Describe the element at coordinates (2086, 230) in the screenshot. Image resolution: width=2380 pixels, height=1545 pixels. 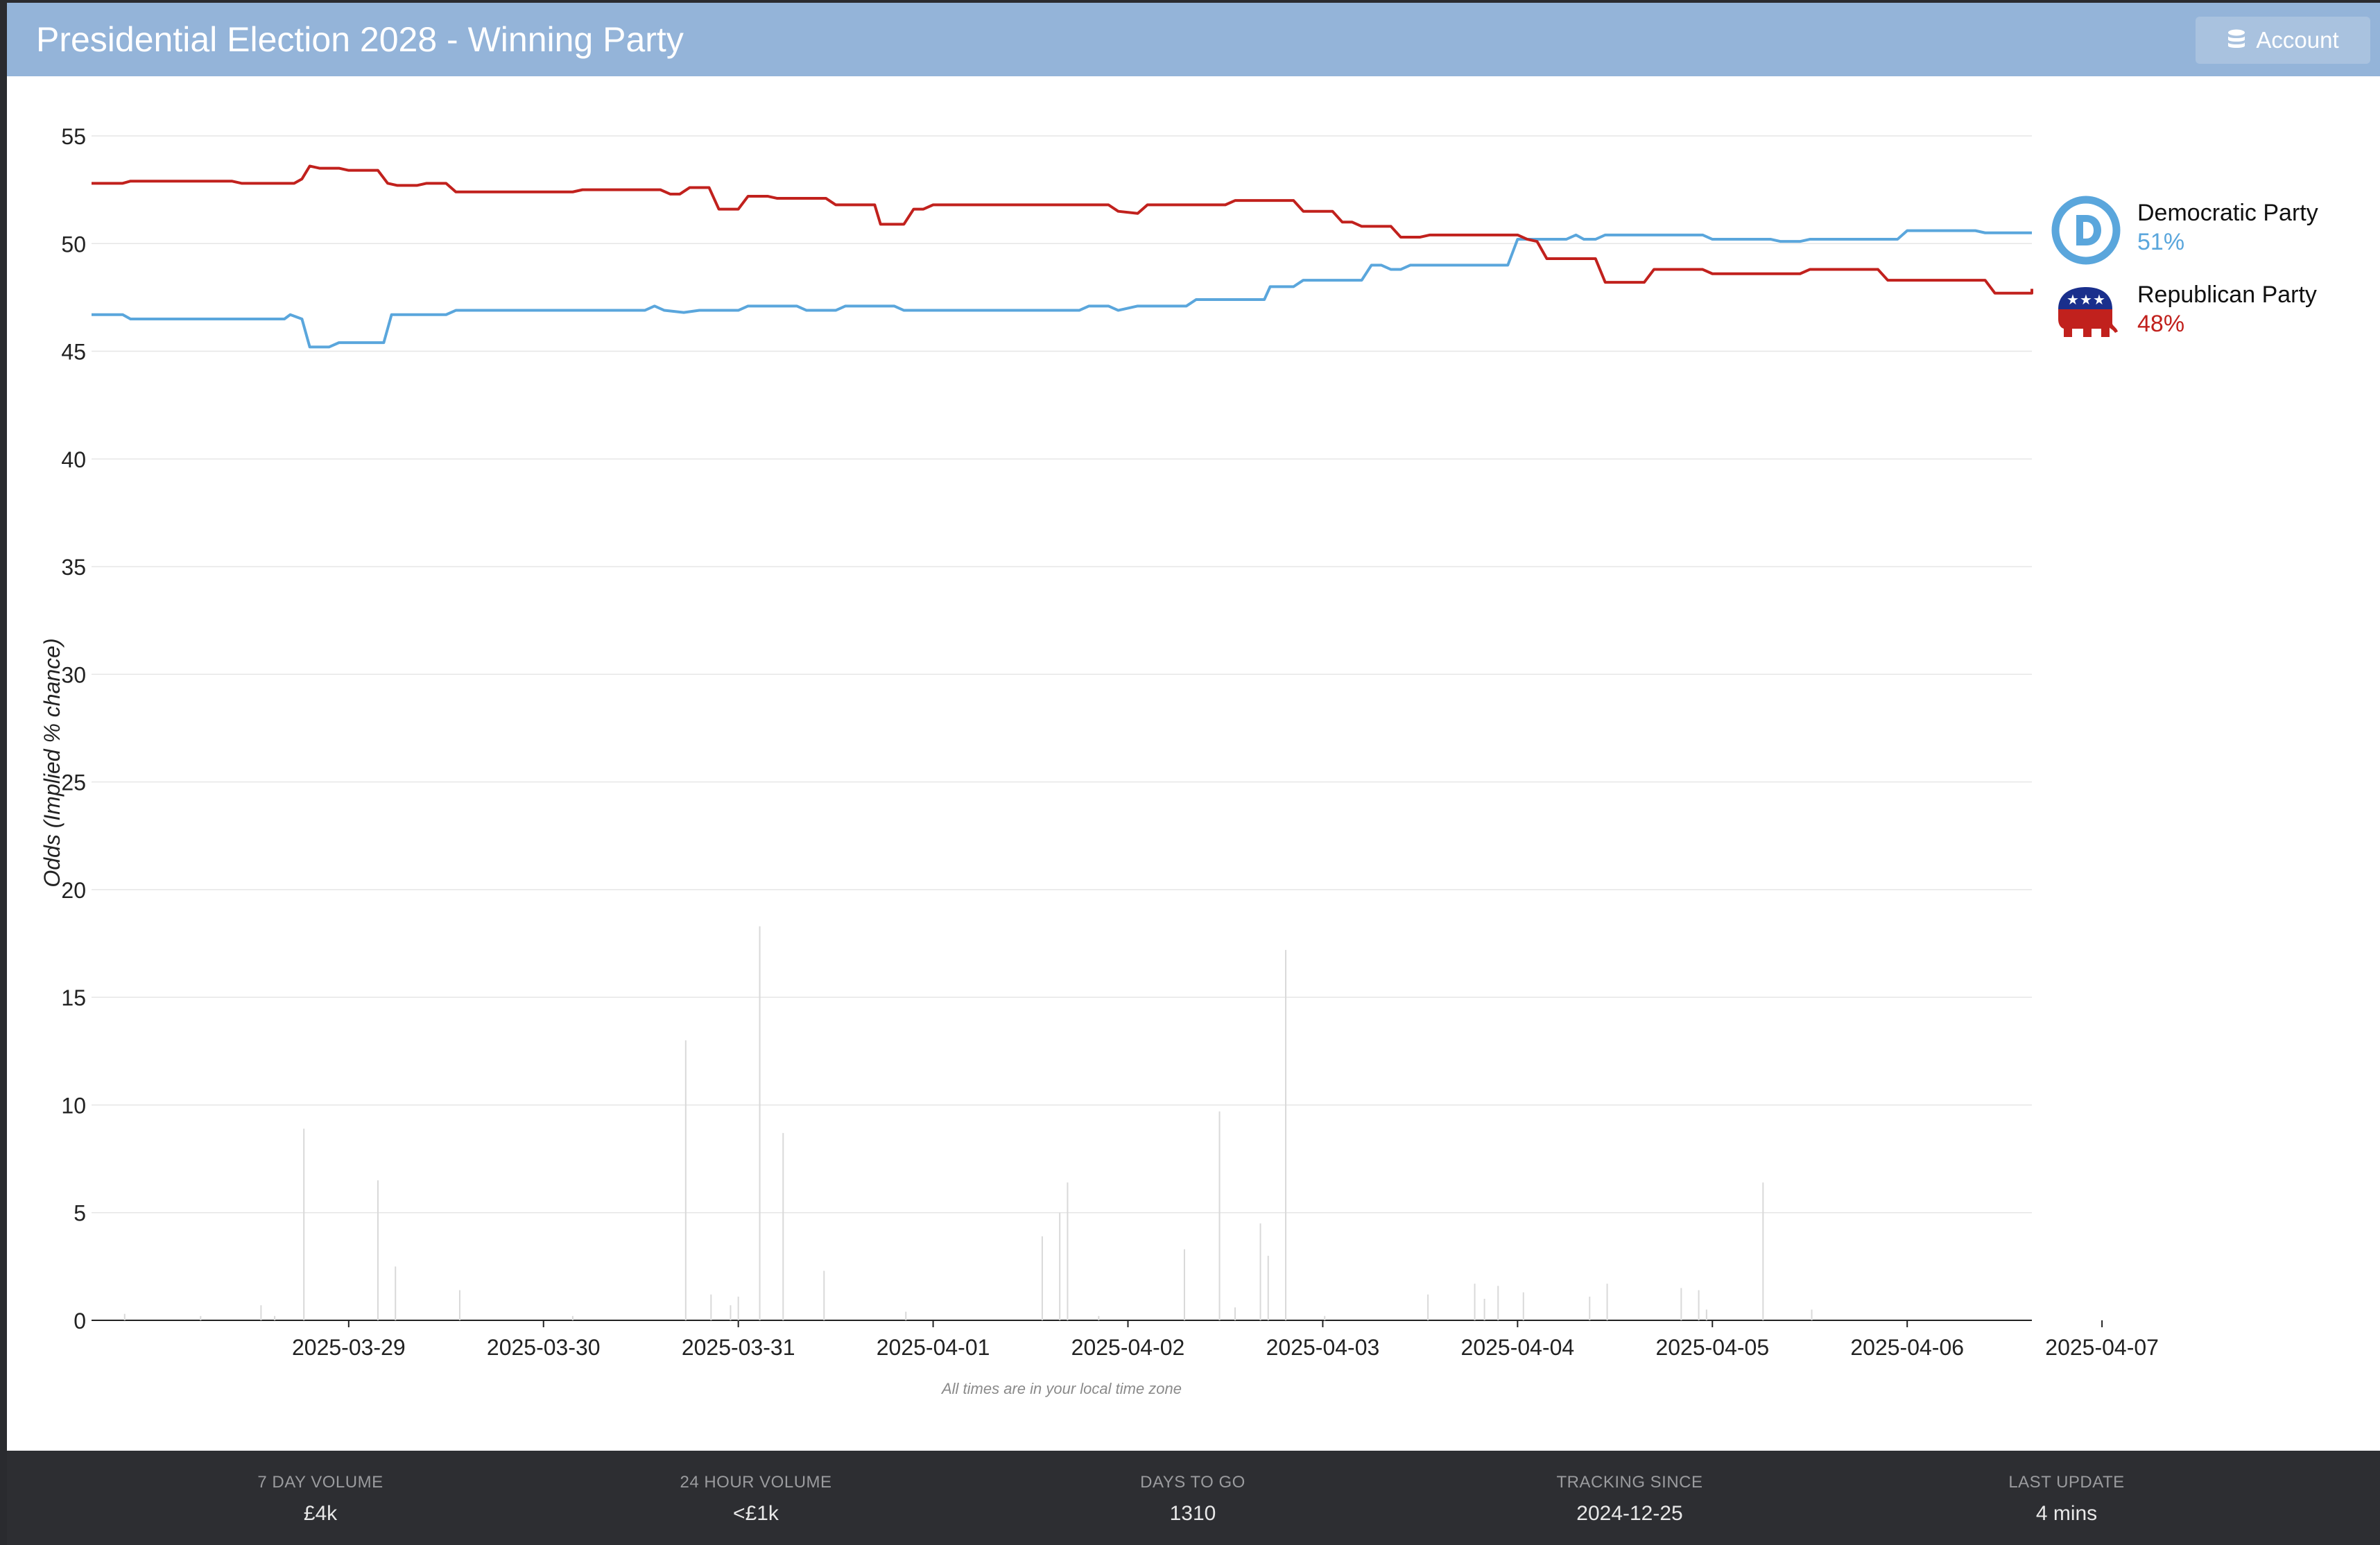
I see `democratic-donkey-logo-icon` at that location.